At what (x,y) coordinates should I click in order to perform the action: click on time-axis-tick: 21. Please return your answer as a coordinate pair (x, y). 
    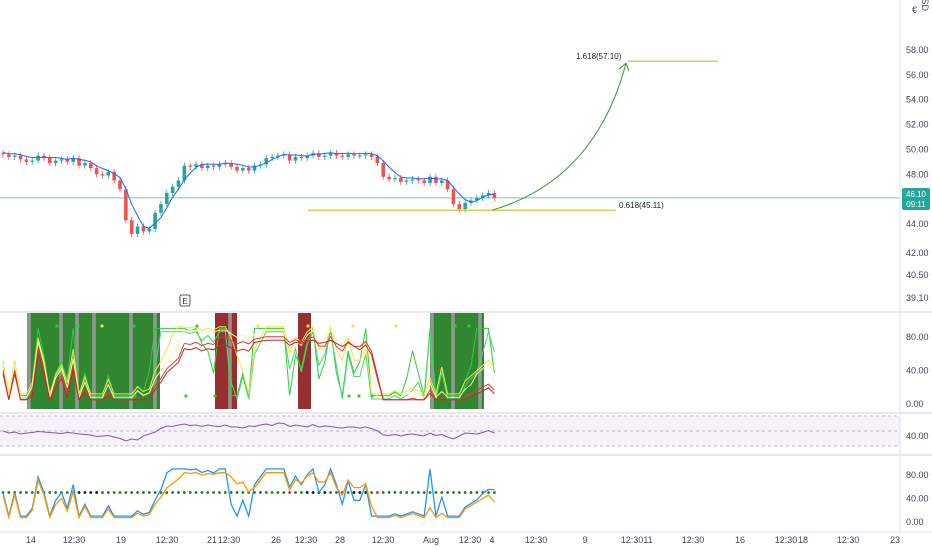
    Looking at the image, I should click on (212, 540).